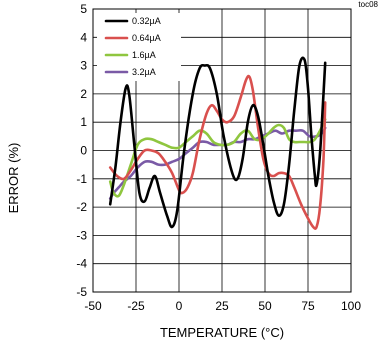 The image size is (386, 343). I want to click on y-tick-label: -4, so click(81, 264).